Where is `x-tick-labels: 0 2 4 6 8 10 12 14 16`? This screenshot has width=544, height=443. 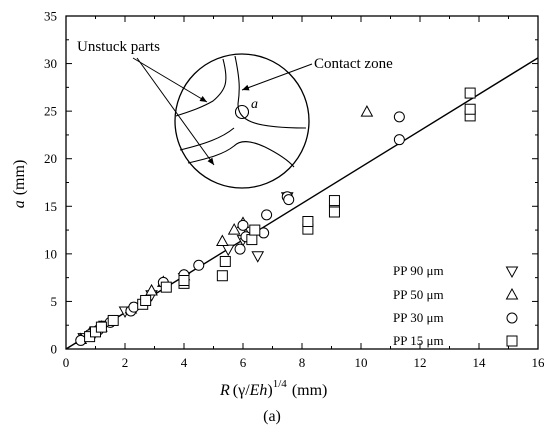
x-tick-labels: 0 2 4 6 8 10 12 14 16 is located at coordinates (303, 362).